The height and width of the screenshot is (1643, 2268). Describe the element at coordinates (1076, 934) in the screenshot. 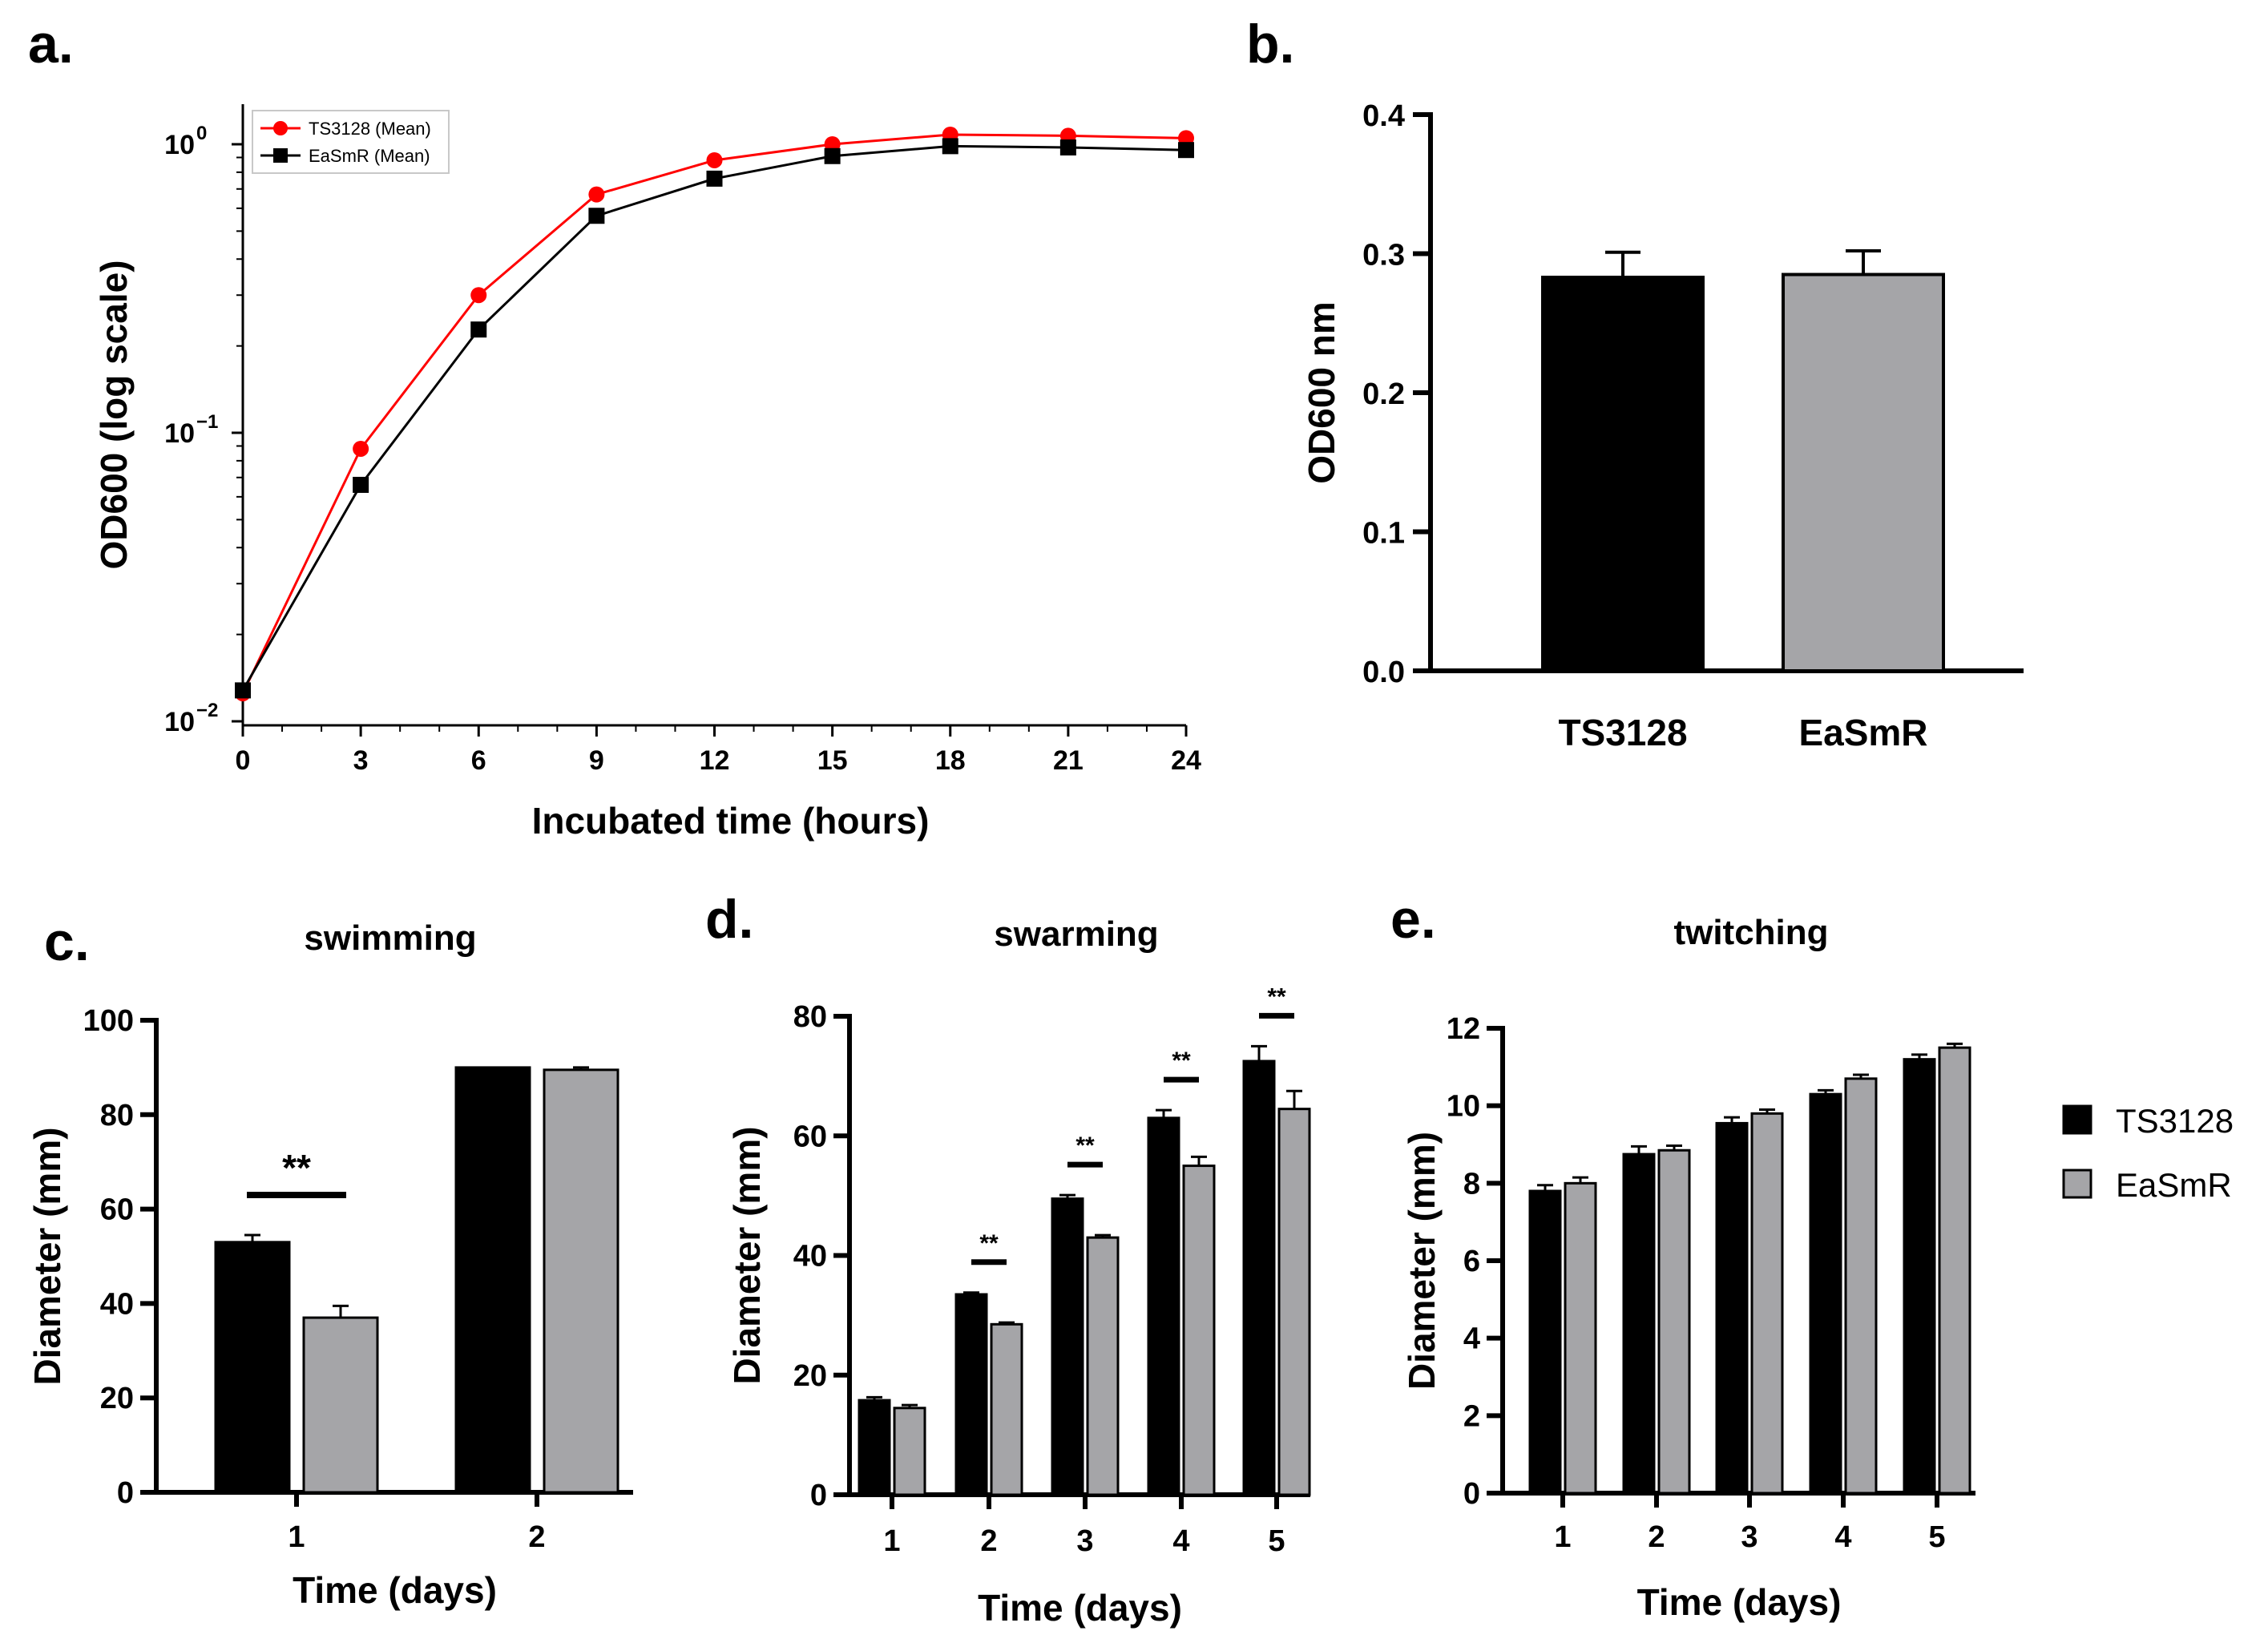

I see `chart-title: swarming` at that location.